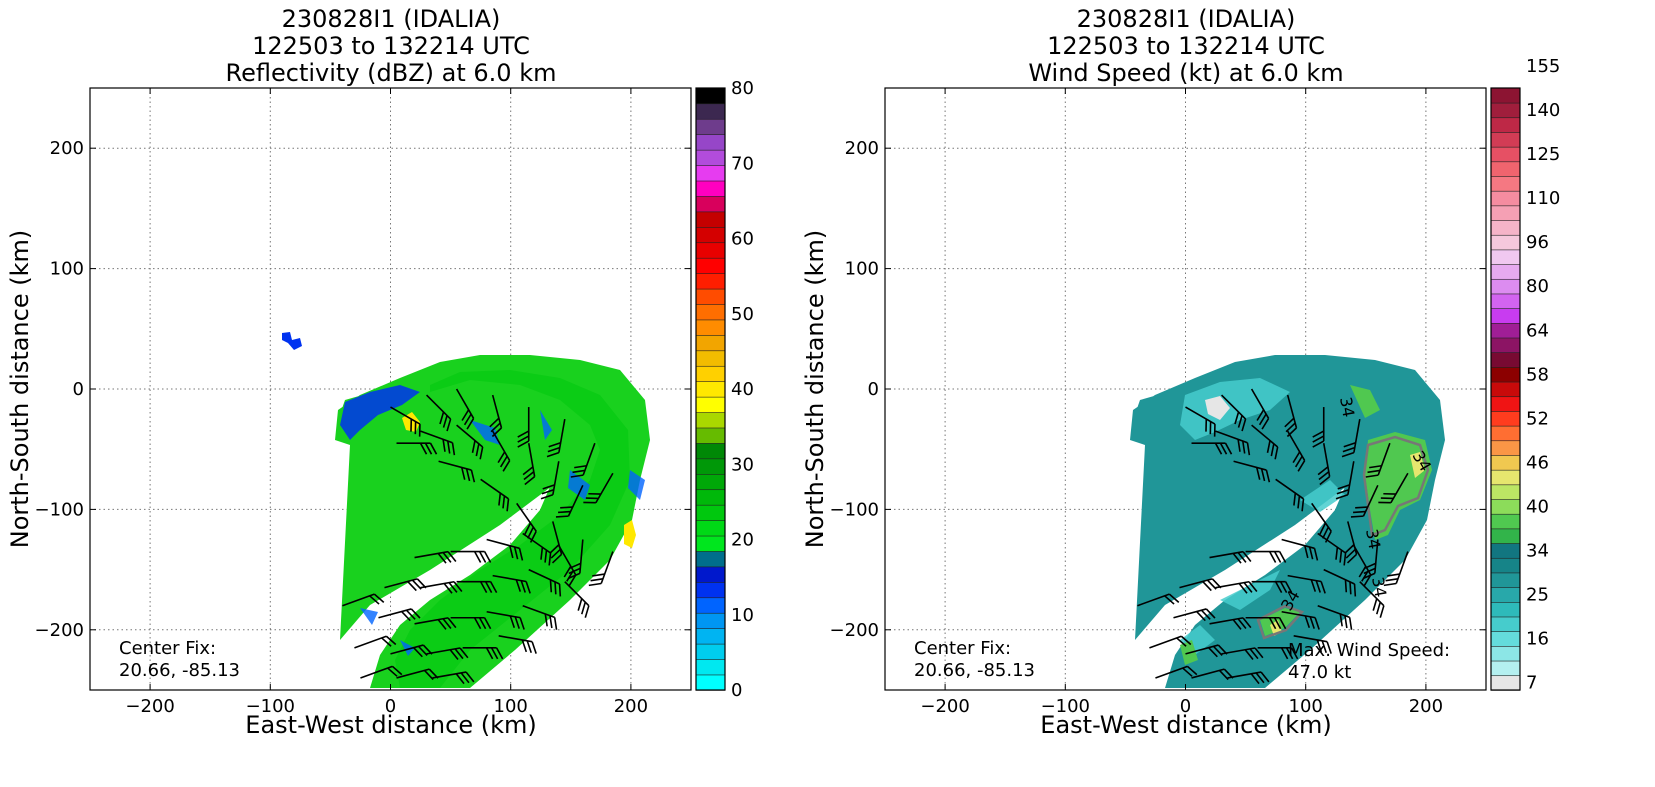 This screenshot has height=787, width=1655. What do you see at coordinates (1369, 650) in the screenshot?
I see `max-wind-label: Max. Wind Speed:` at bounding box center [1369, 650].